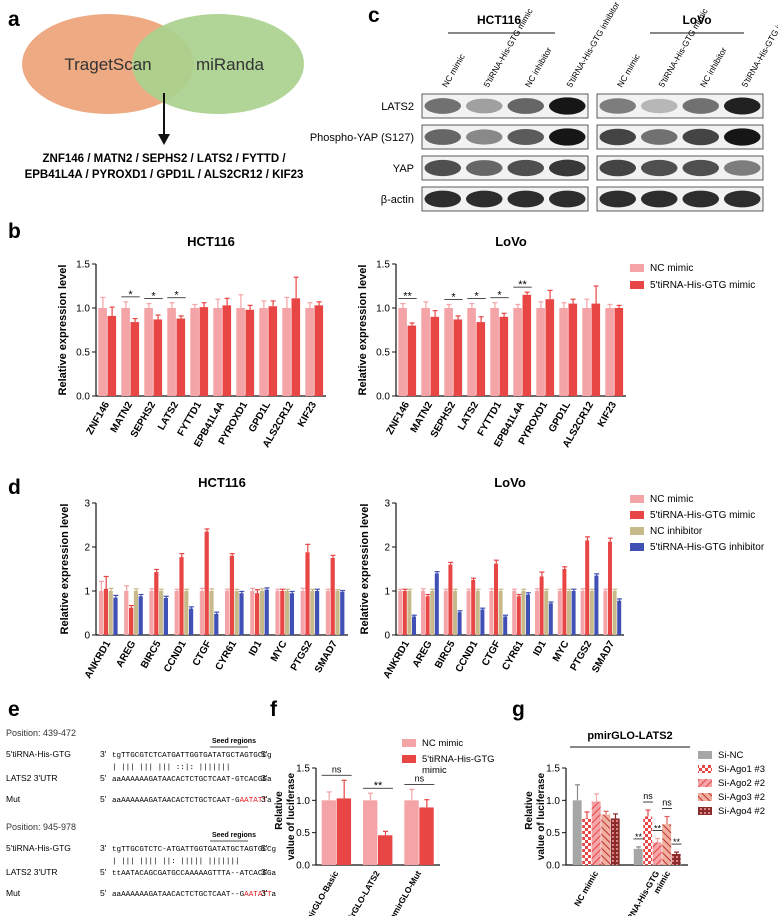 The width and height of the screenshot is (778, 916). Describe the element at coordinates (648, 796) in the screenshot. I see `significance-label: ns` at that location.